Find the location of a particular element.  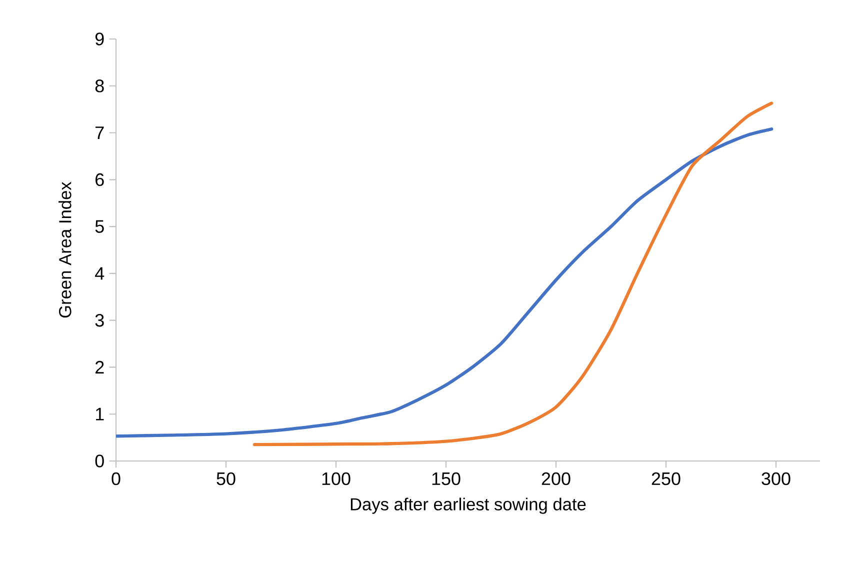

y-tick-label: 4 is located at coordinates (99, 273).